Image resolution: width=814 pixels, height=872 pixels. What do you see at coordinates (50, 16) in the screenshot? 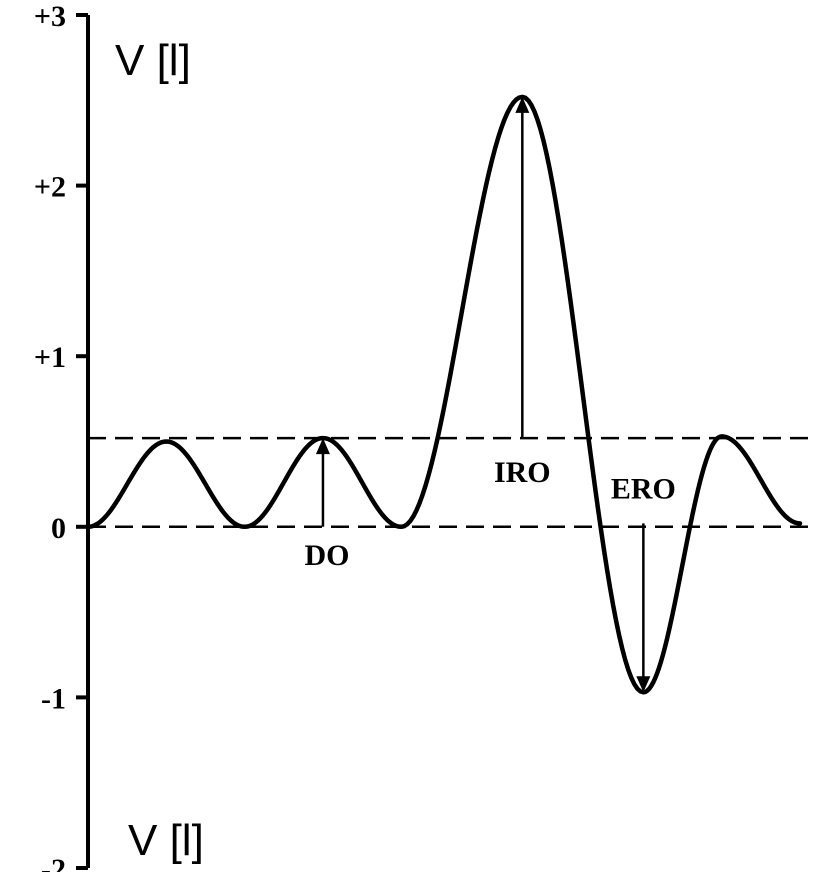
I see `y-tick-label: +3` at bounding box center [50, 16].